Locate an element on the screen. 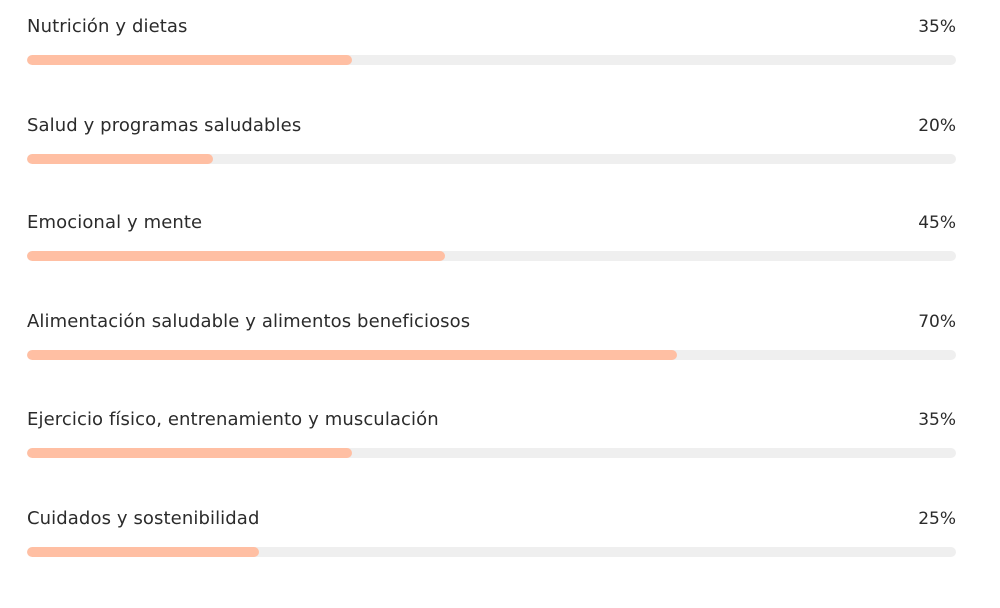 This screenshot has width=1000, height=608. progress-label: Nutrición y dietas is located at coordinates (107, 26).